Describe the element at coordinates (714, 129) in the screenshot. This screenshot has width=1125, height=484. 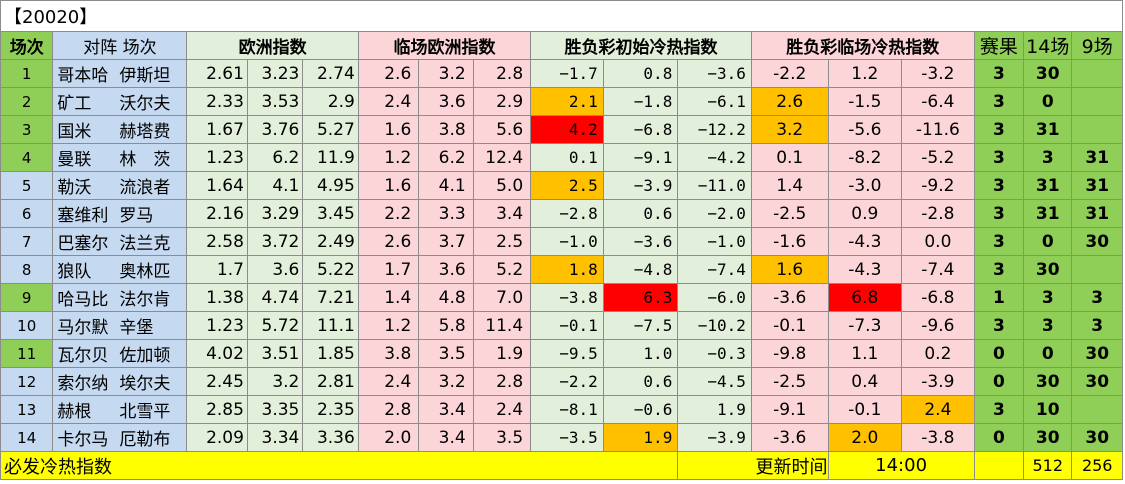
I see `sf-initial-index: −12.2` at that location.